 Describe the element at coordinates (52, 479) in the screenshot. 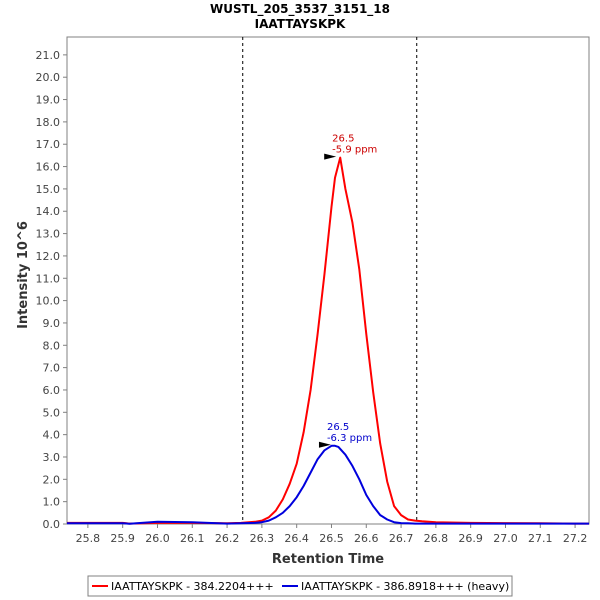

I see `y-tick-label: 2.0` at that location.